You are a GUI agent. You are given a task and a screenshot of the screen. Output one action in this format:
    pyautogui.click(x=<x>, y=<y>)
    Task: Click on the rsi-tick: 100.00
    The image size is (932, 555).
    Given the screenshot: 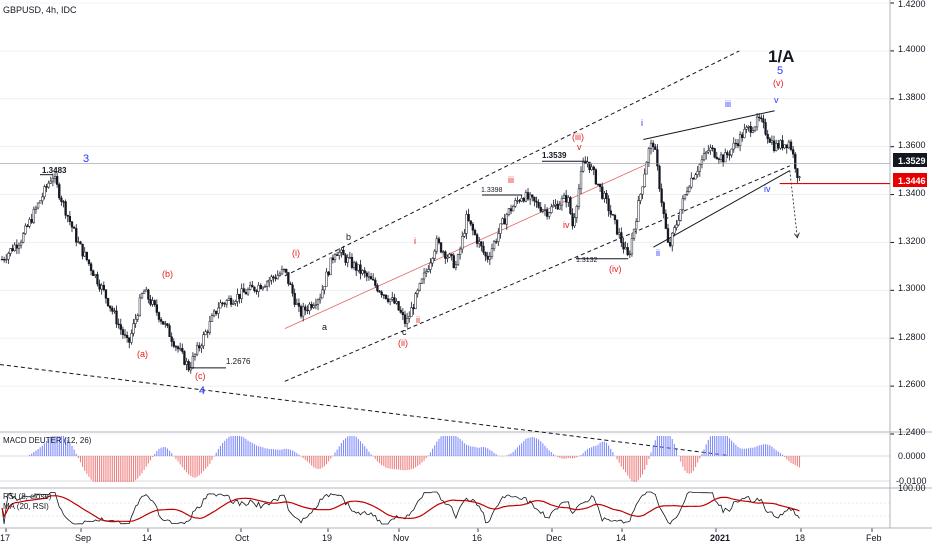 What is the action you would take?
    pyautogui.click(x=912, y=488)
    